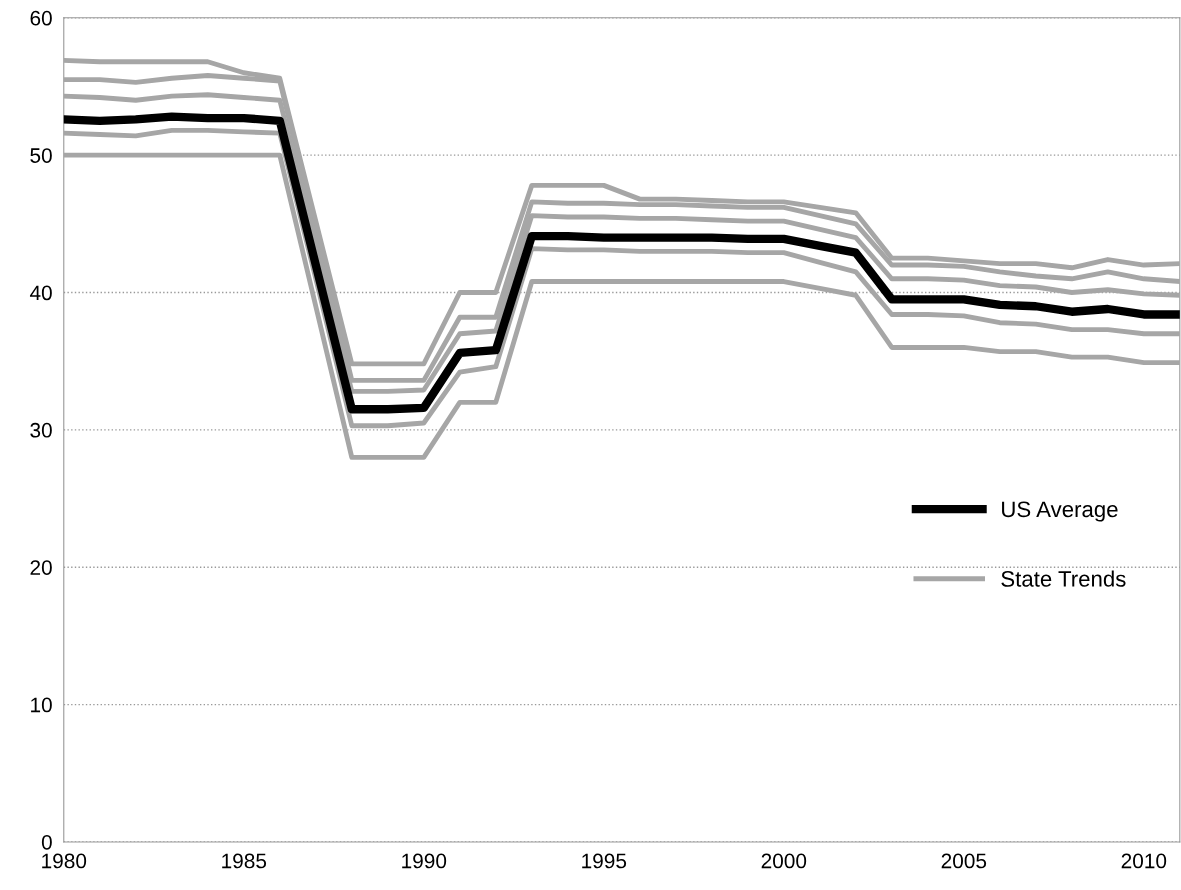 This screenshot has width=1181, height=890. I want to click on y-tick-label: 60, so click(41, 18).